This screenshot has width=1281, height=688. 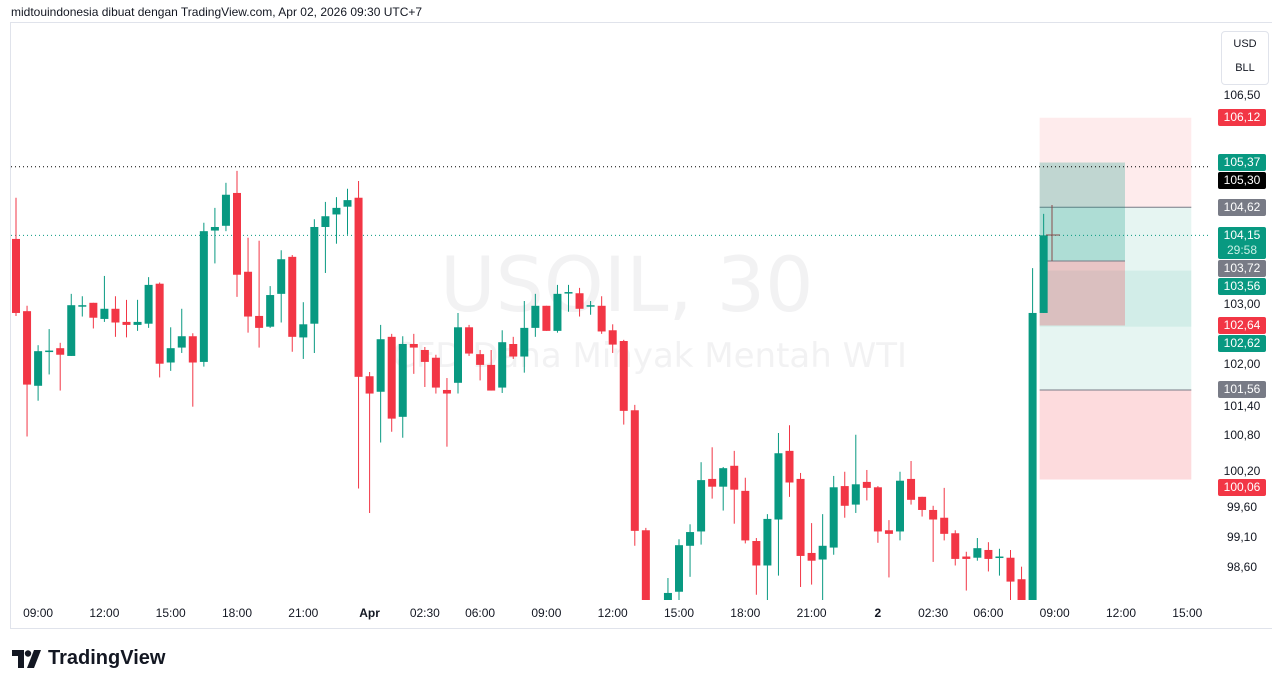 I want to click on horizontal-lines, so click(x=610, y=201).